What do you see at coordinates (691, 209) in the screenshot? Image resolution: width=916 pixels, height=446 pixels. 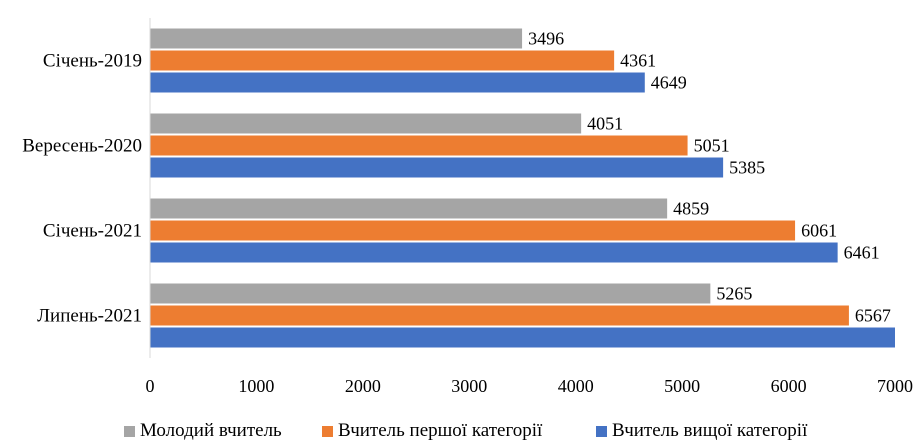 I see `data-label: 4859` at bounding box center [691, 209].